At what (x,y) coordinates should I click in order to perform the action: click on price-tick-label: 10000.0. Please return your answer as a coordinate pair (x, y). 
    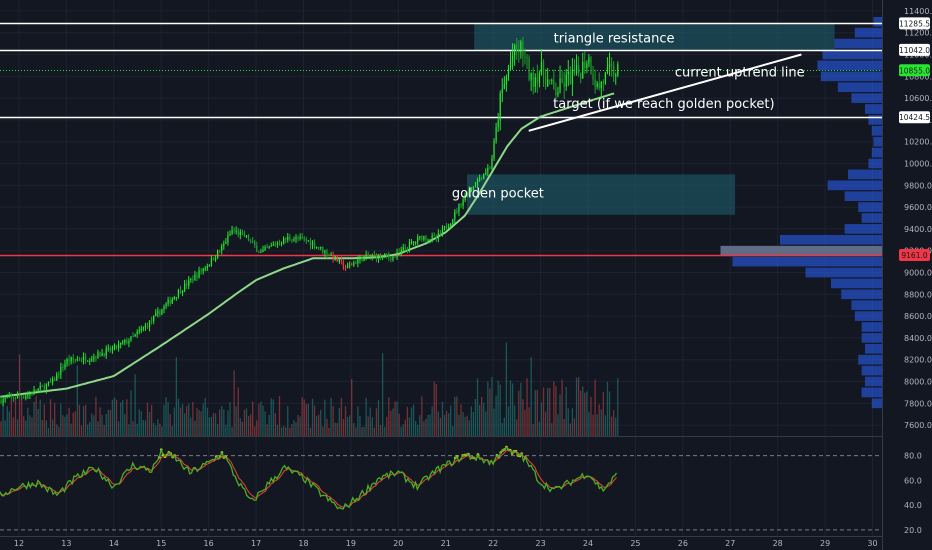
    Looking at the image, I should click on (918, 164).